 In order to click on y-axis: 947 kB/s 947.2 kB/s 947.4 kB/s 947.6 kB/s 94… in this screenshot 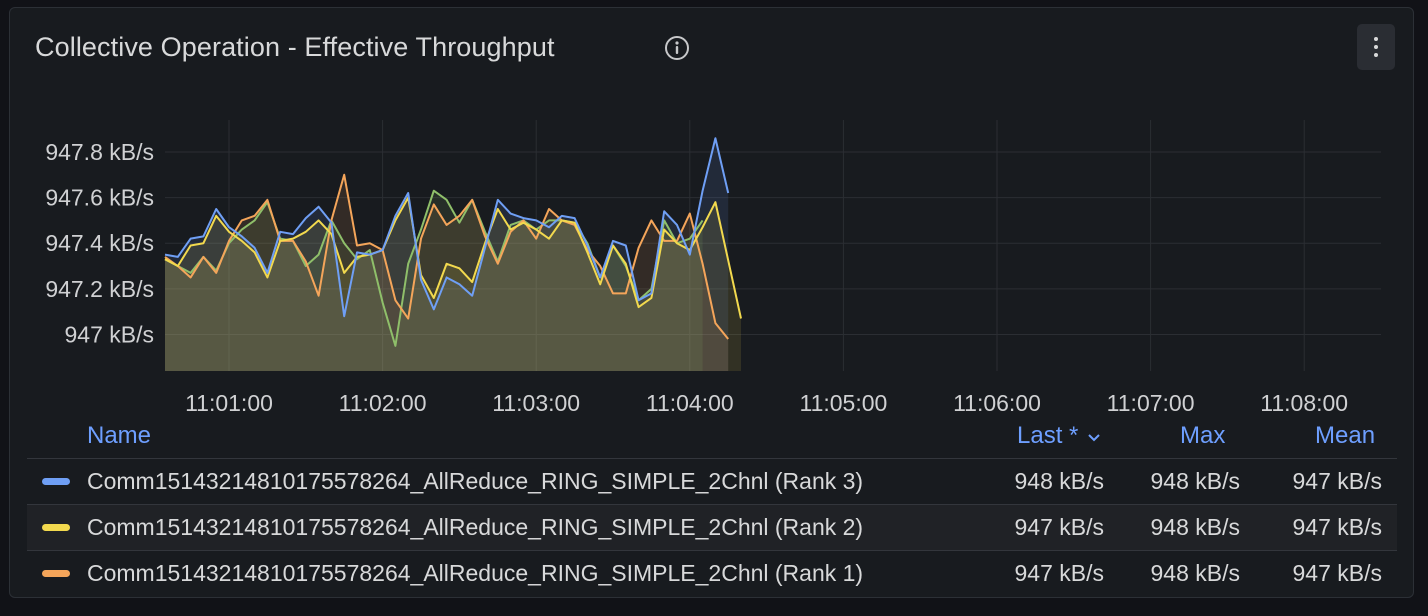, I will do `click(99, 243)`.